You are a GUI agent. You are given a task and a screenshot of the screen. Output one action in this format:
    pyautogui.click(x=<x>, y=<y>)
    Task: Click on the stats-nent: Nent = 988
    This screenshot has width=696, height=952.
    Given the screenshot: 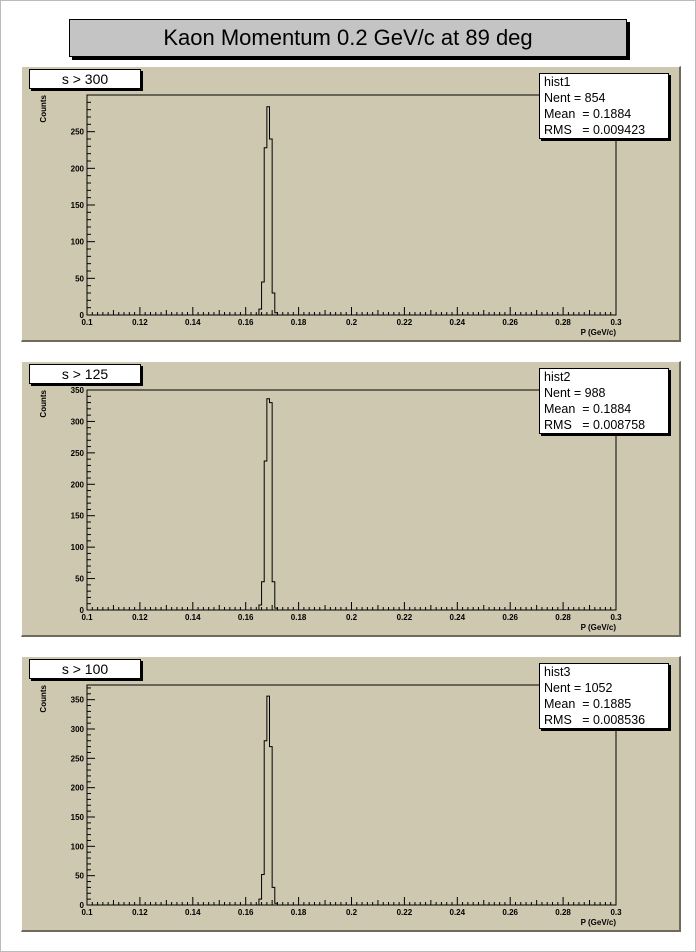 What is the action you would take?
    pyautogui.click(x=575, y=393)
    